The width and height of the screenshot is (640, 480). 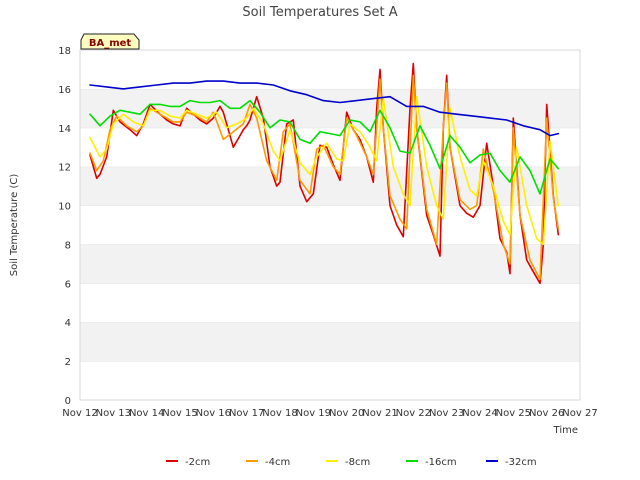 What do you see at coordinates (68, 245) in the screenshot?
I see `y-tick-label: 8` at bounding box center [68, 245].